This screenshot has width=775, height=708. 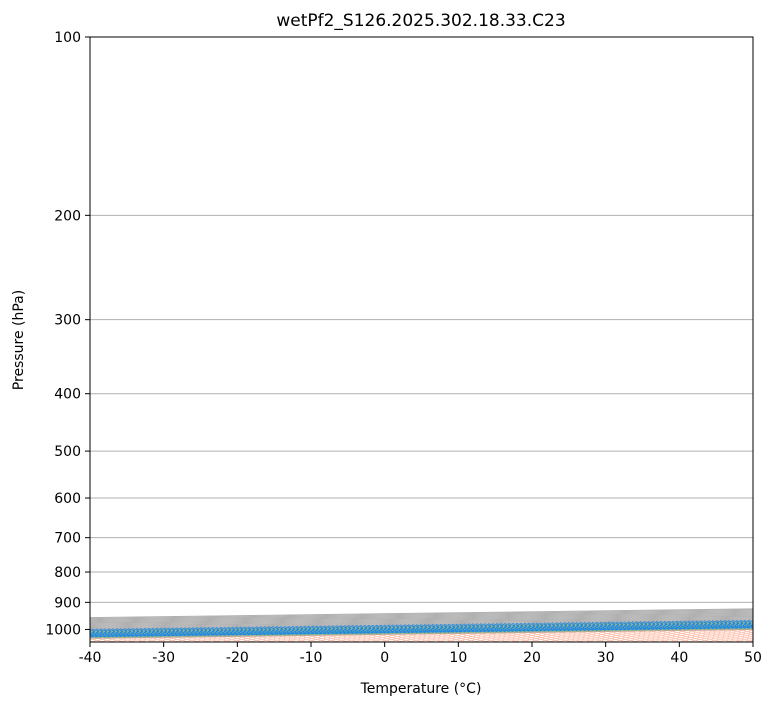 I want to click on isotherm--80, so click(x=421, y=621).